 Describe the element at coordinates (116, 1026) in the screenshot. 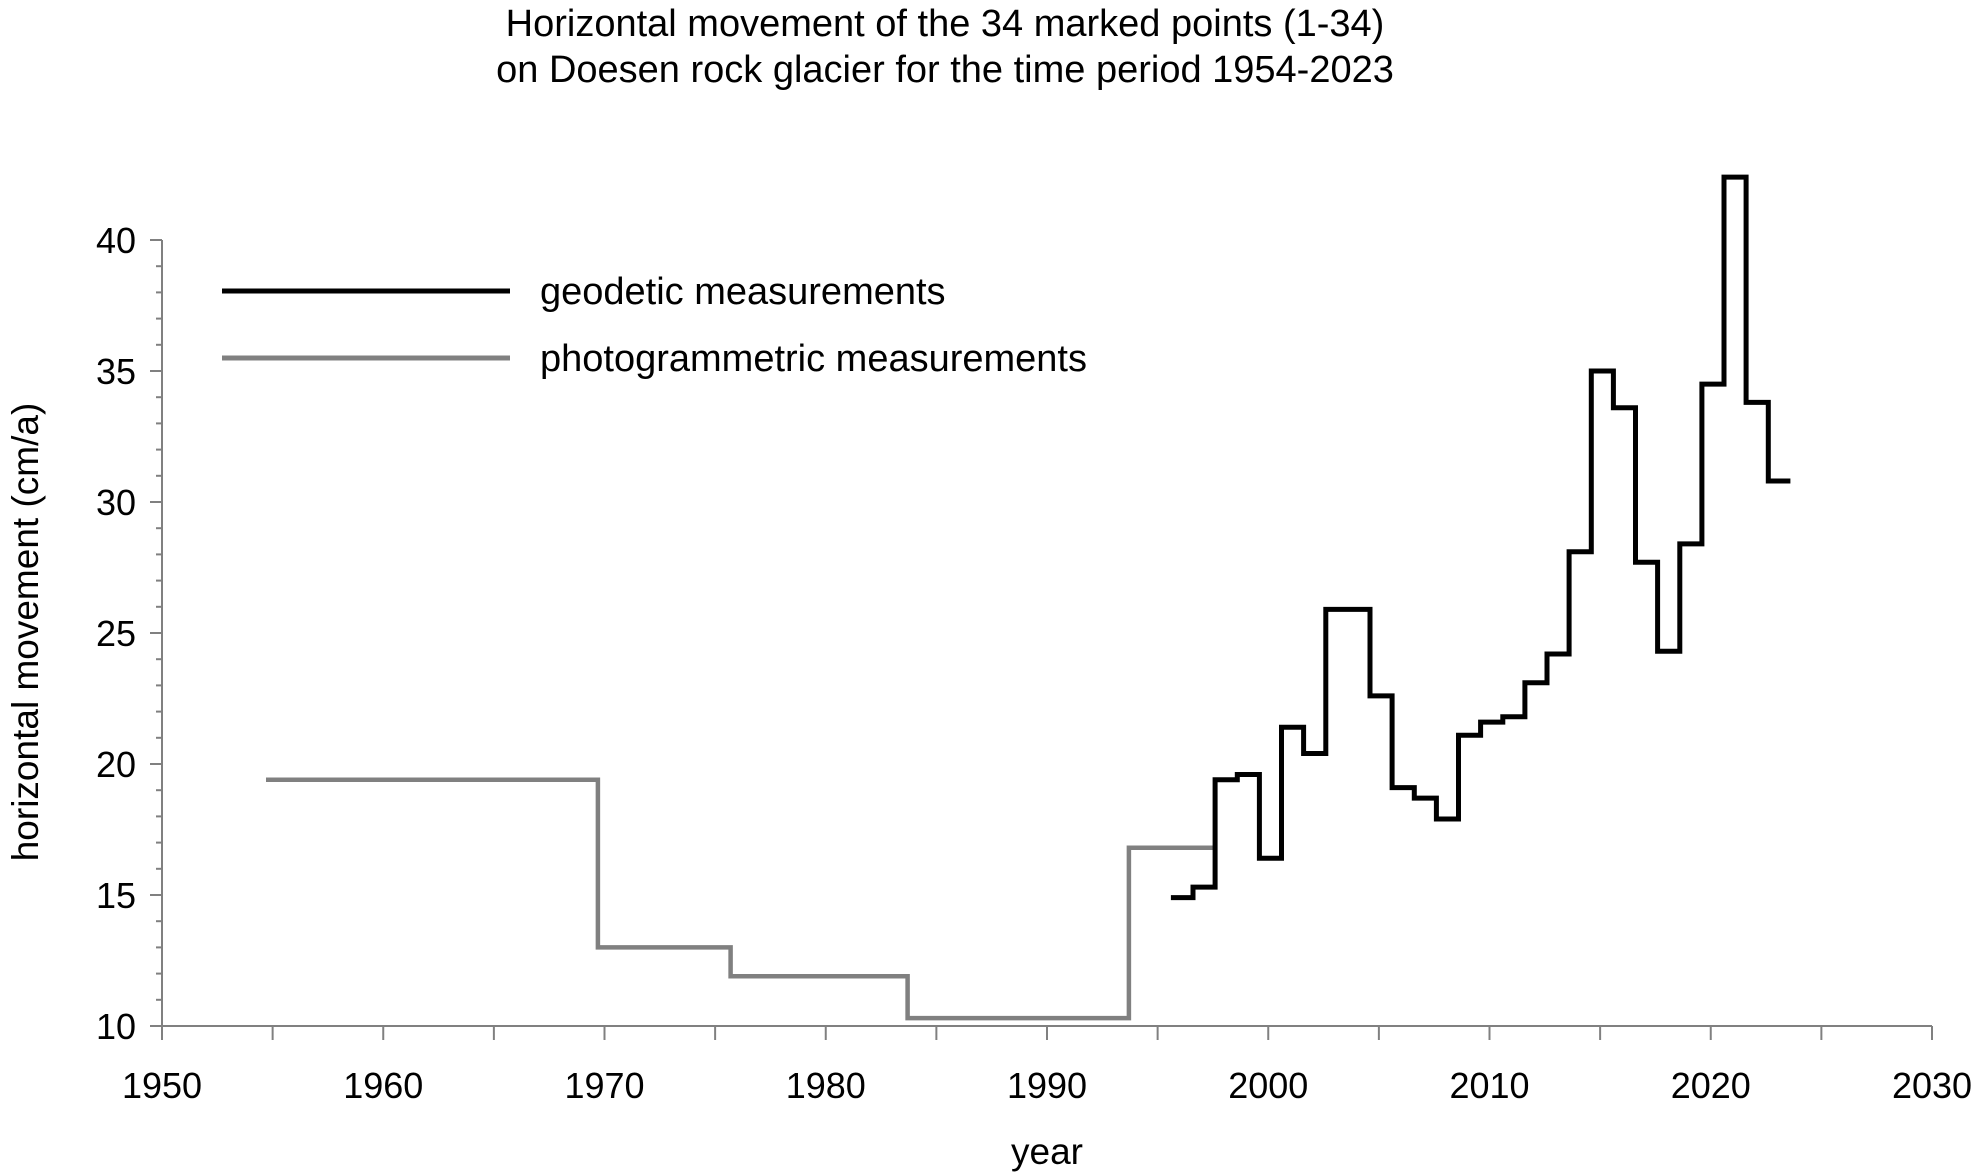

I see `y-tick-label: 10` at that location.